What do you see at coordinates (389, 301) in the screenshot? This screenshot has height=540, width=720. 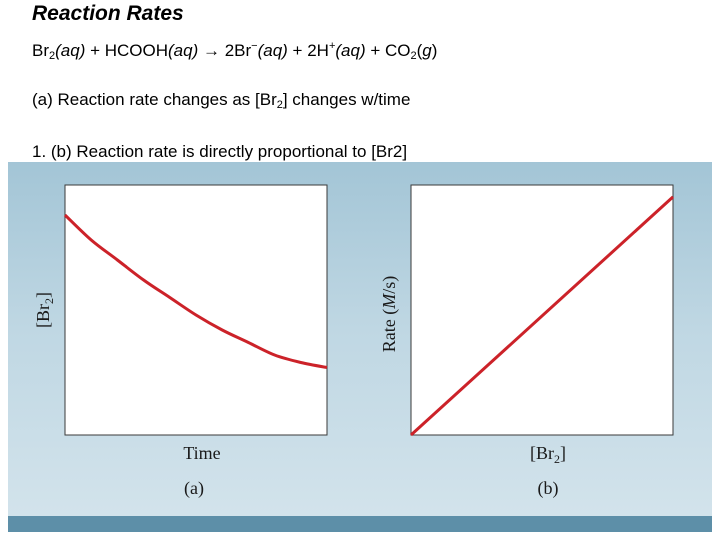 I see `y-axis-title-b-italic: M` at bounding box center [389, 301].